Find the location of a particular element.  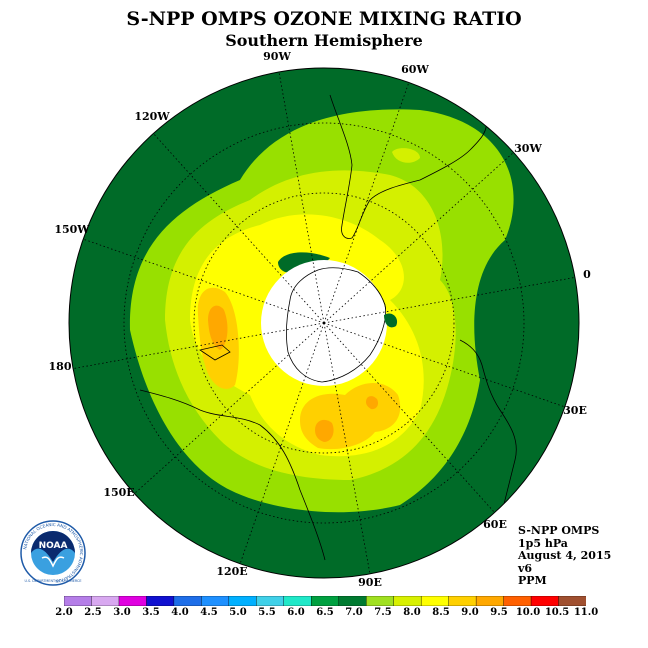

color-bar-tick-label: 8.0 is located at coordinates (412, 612).